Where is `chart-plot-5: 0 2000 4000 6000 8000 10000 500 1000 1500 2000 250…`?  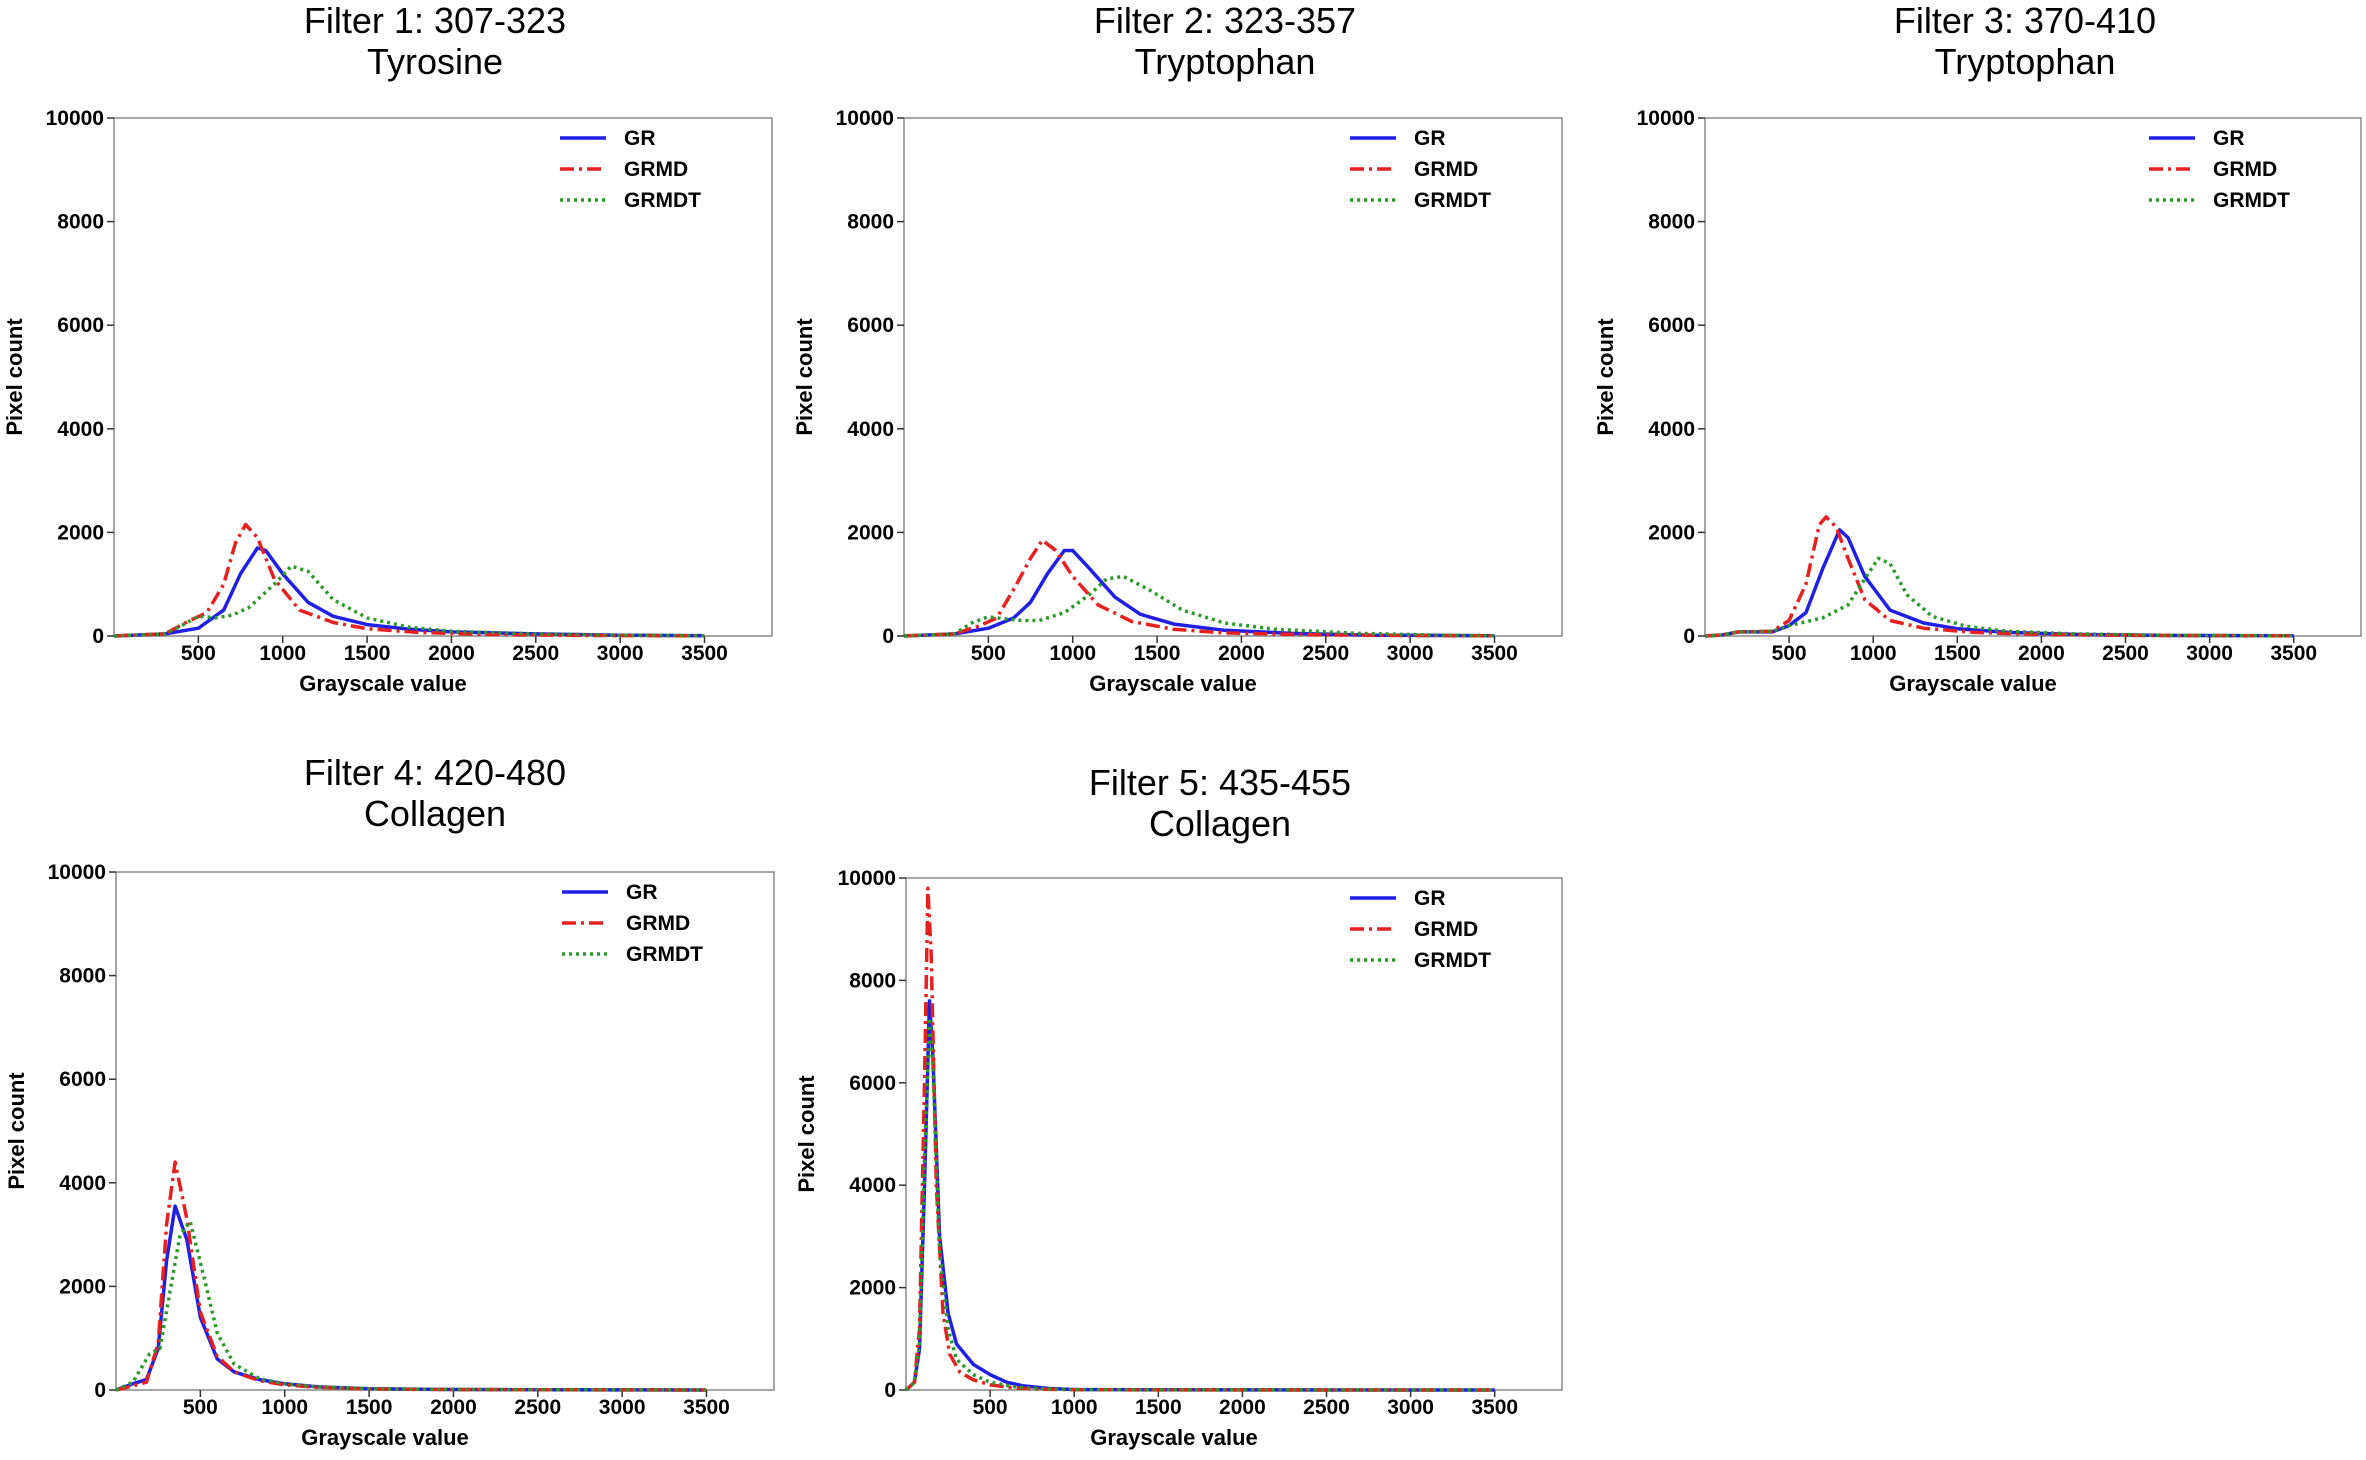 chart-plot-5: 0 2000 4000 6000 8000 10000 500 1000 1500 2000 250… is located at coordinates (1178, 1158).